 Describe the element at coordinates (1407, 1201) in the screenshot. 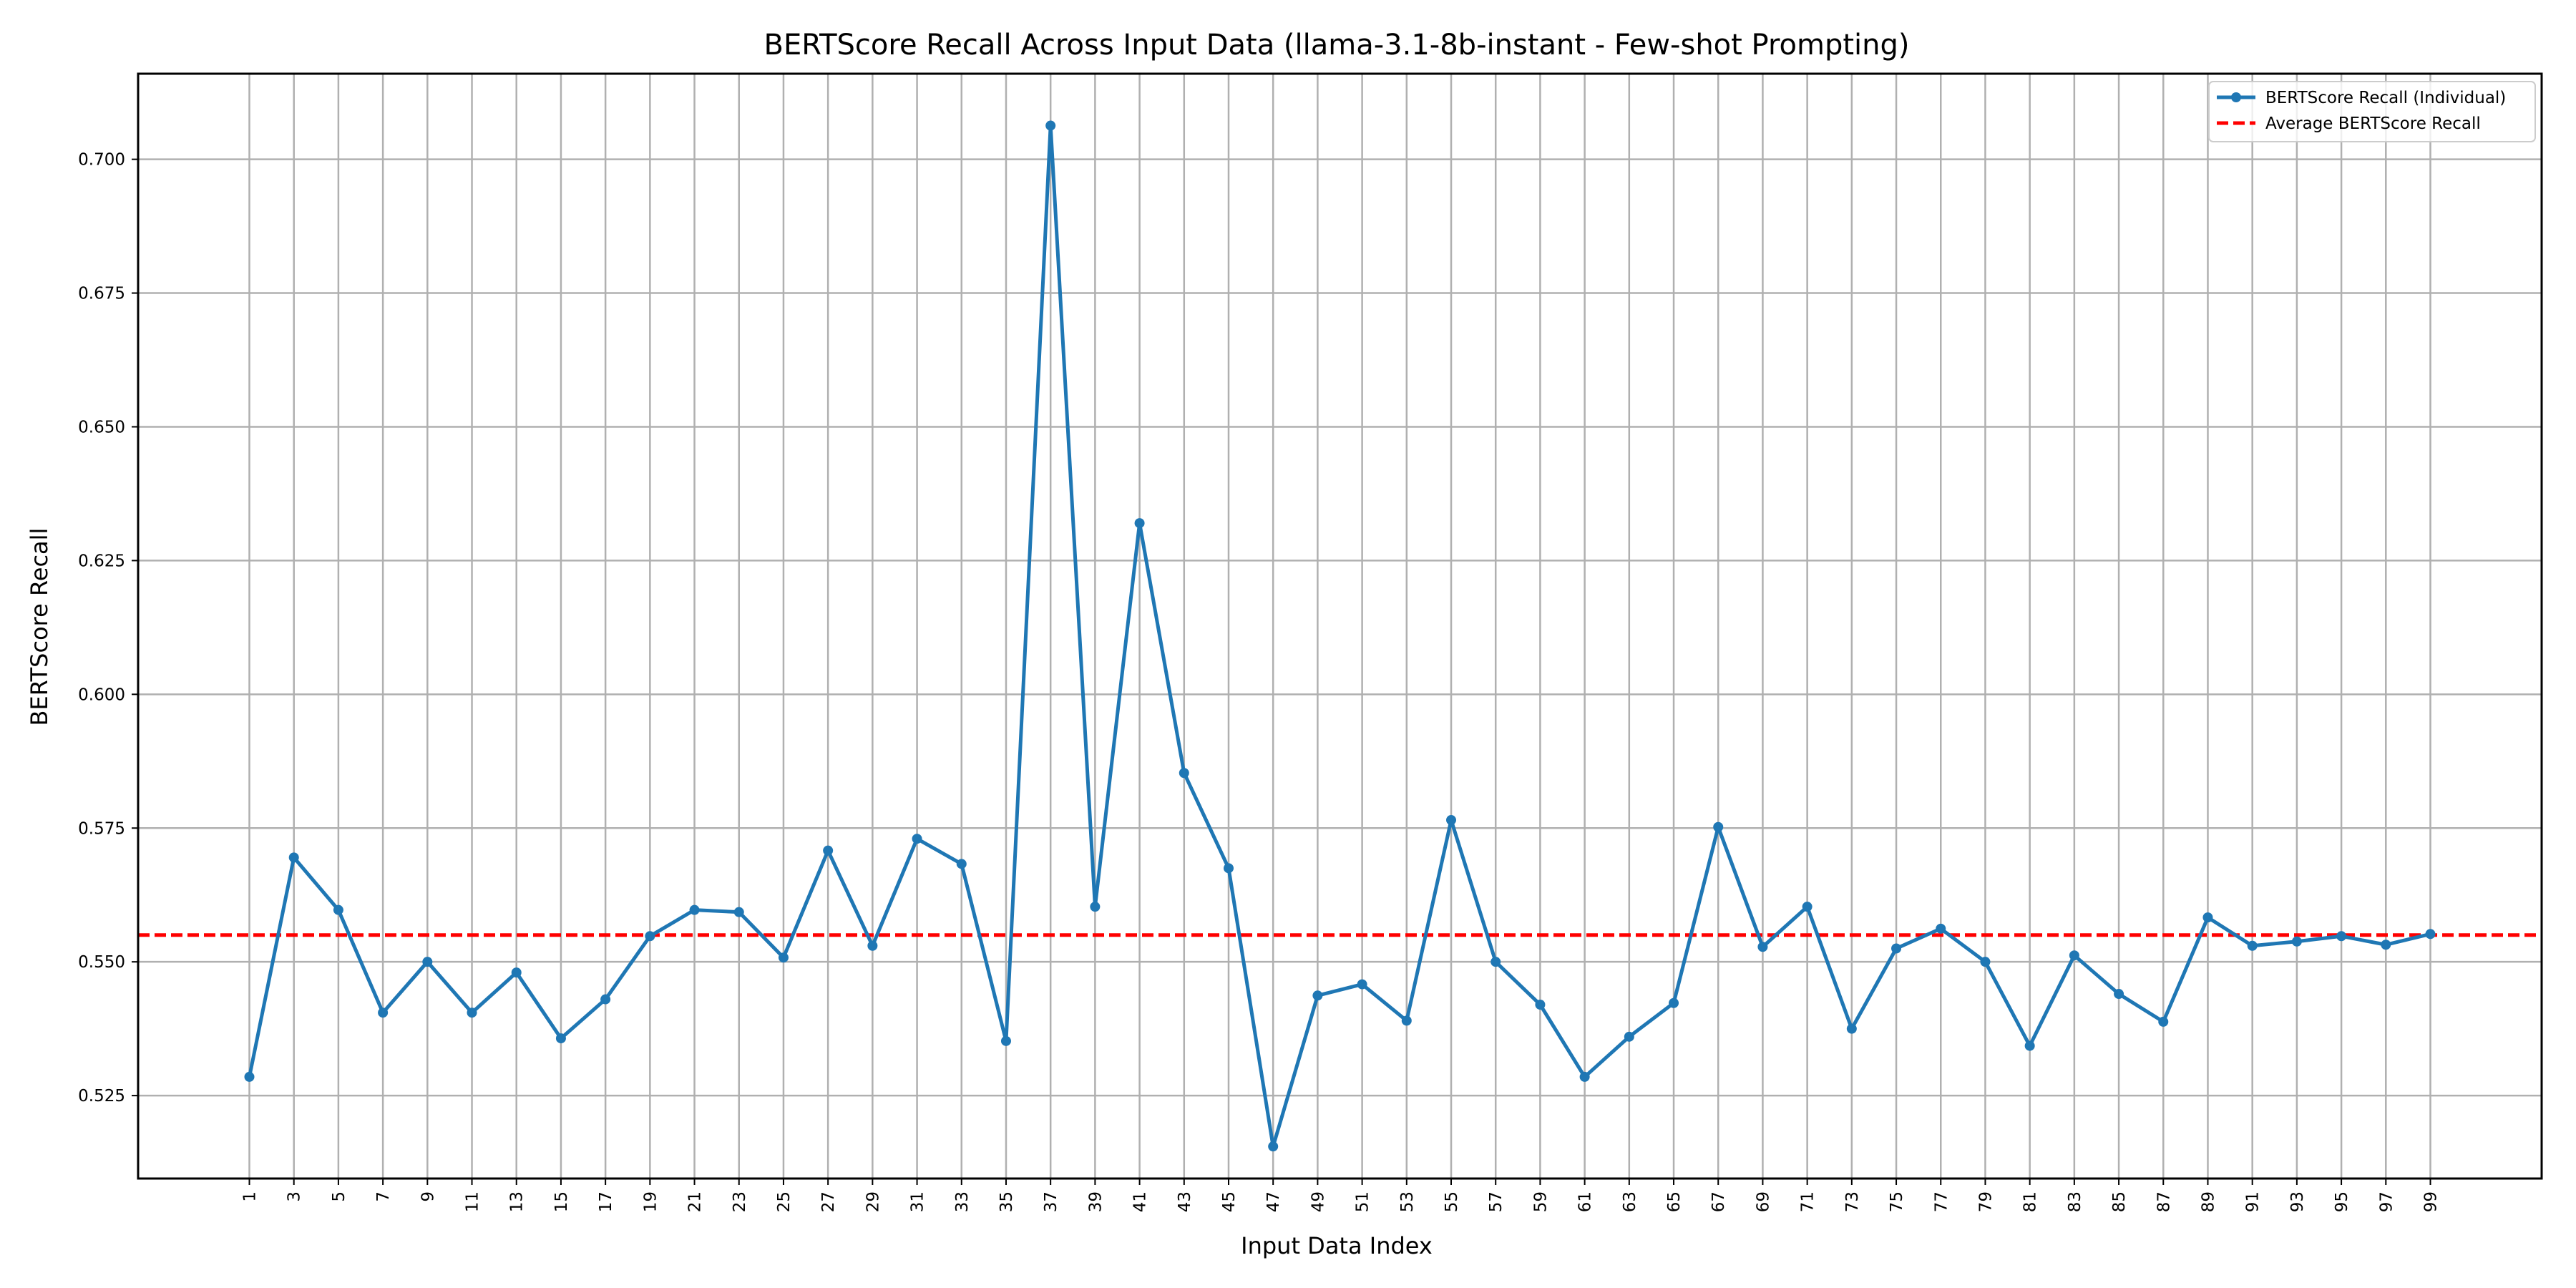

I see `x-tick-label: 53` at that location.